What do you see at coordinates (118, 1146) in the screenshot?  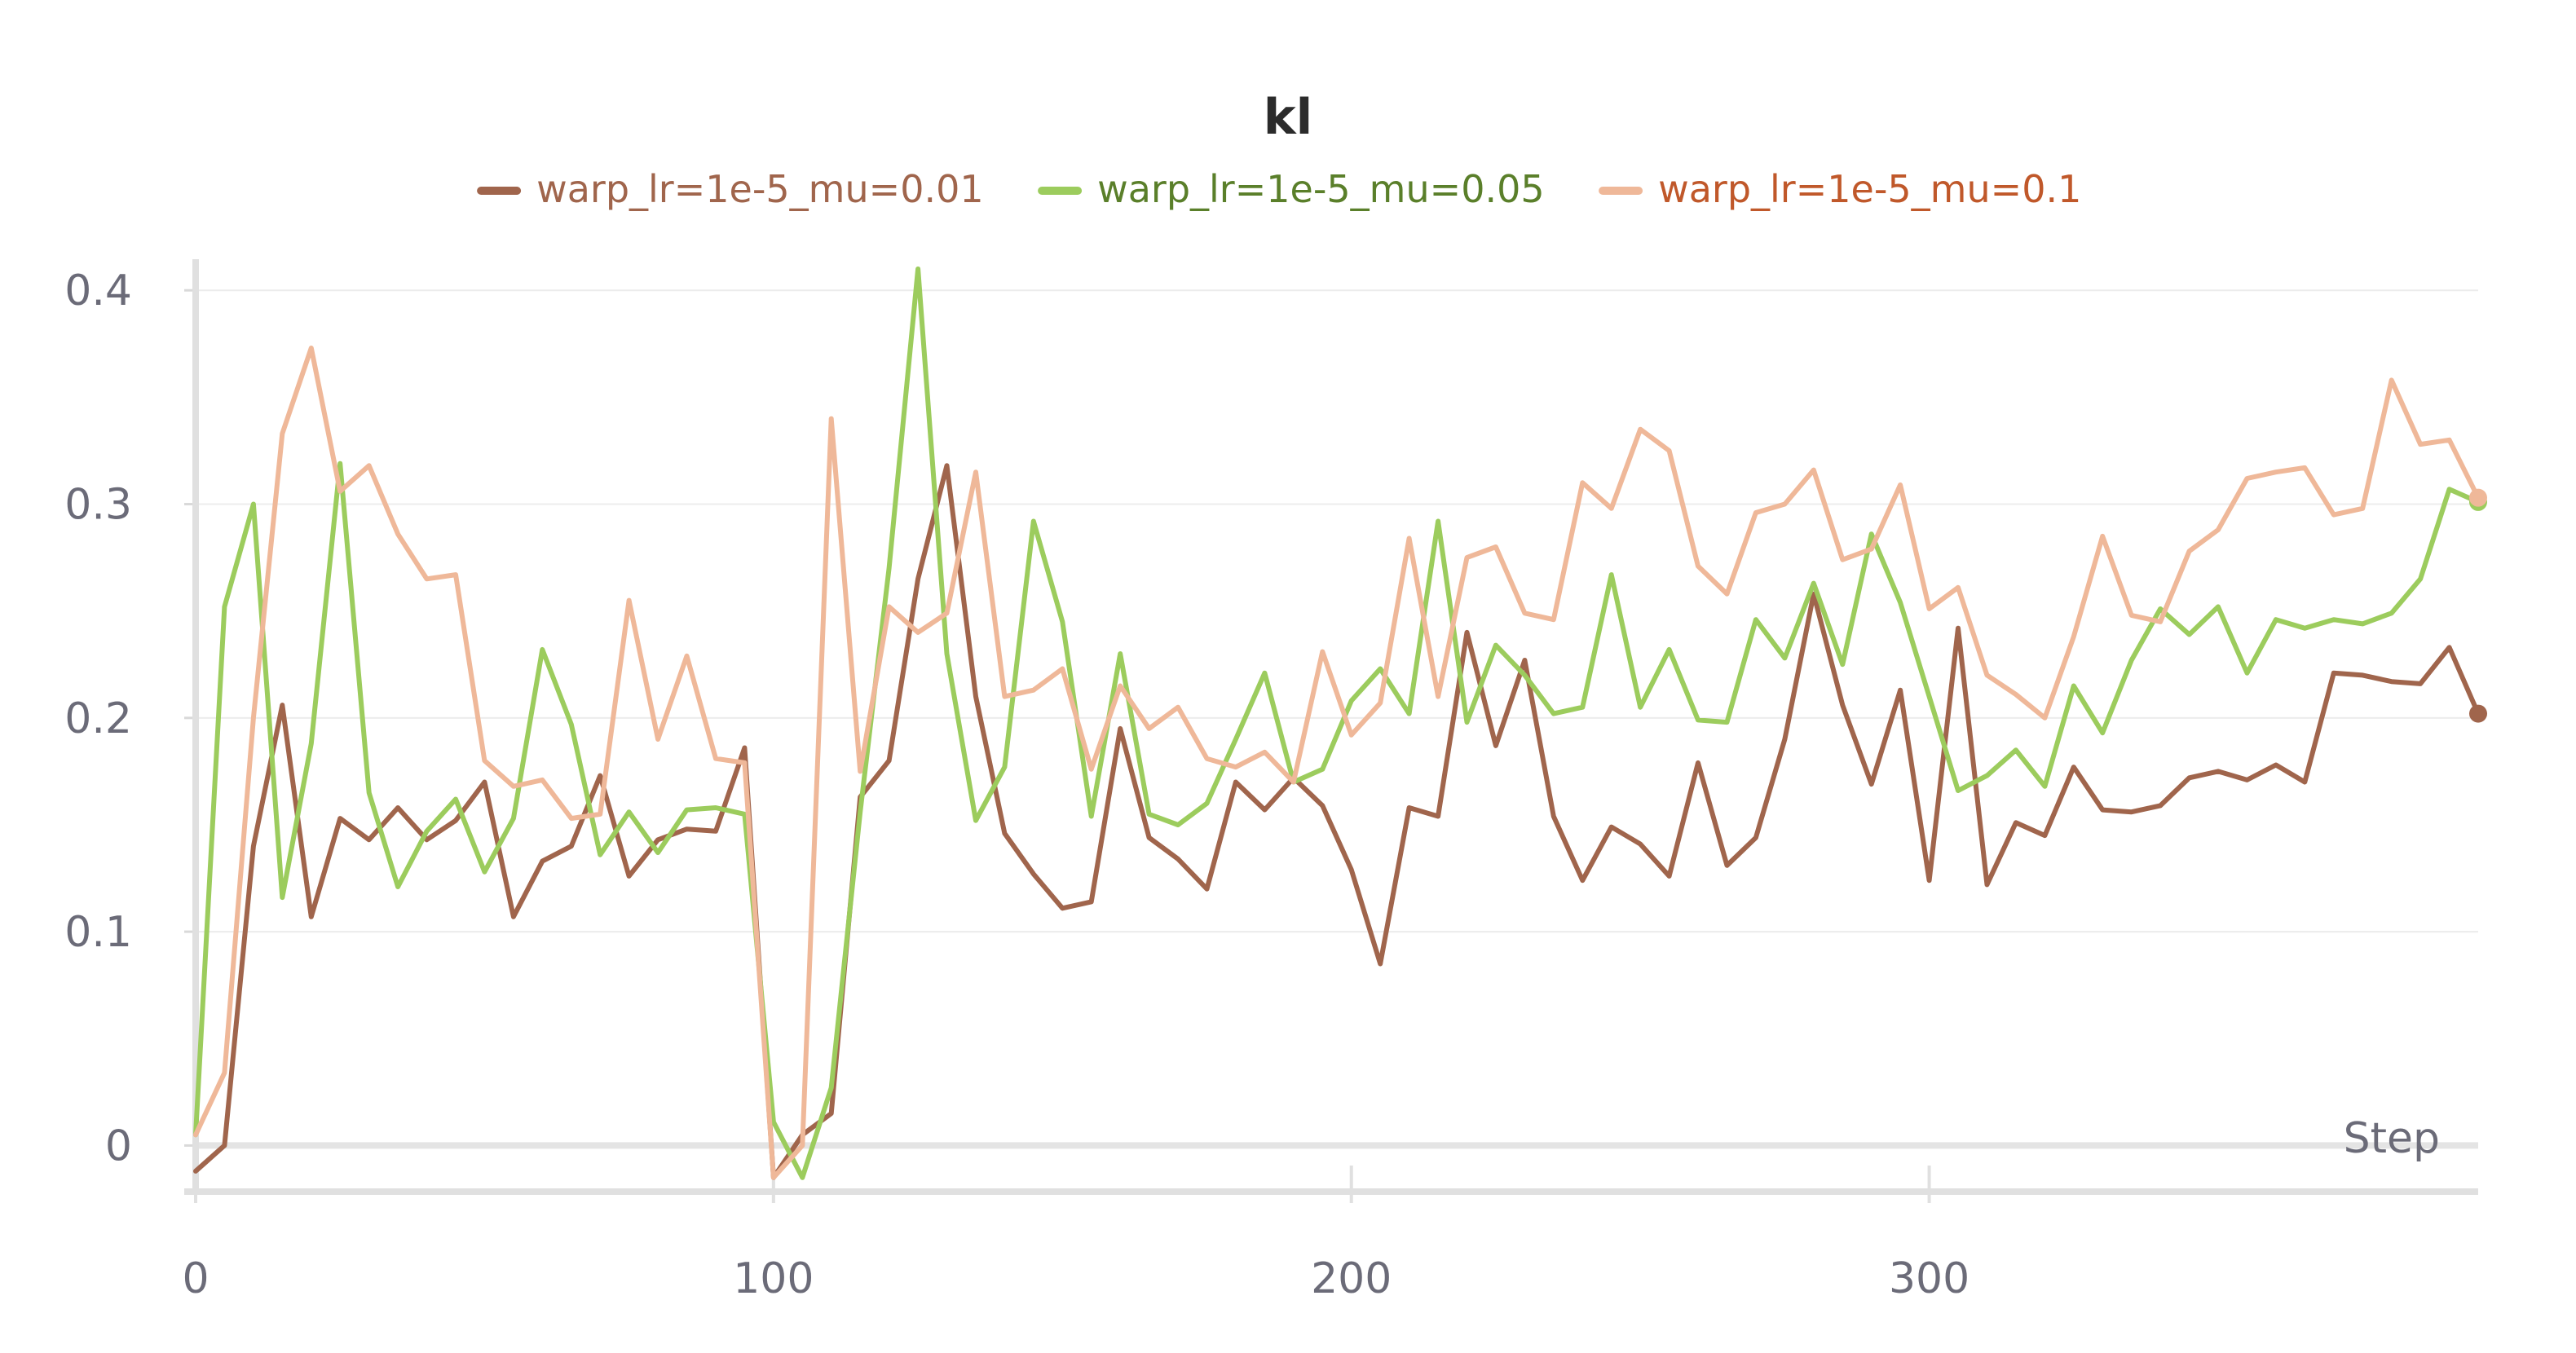 I see `y-tick-label: 0` at bounding box center [118, 1146].